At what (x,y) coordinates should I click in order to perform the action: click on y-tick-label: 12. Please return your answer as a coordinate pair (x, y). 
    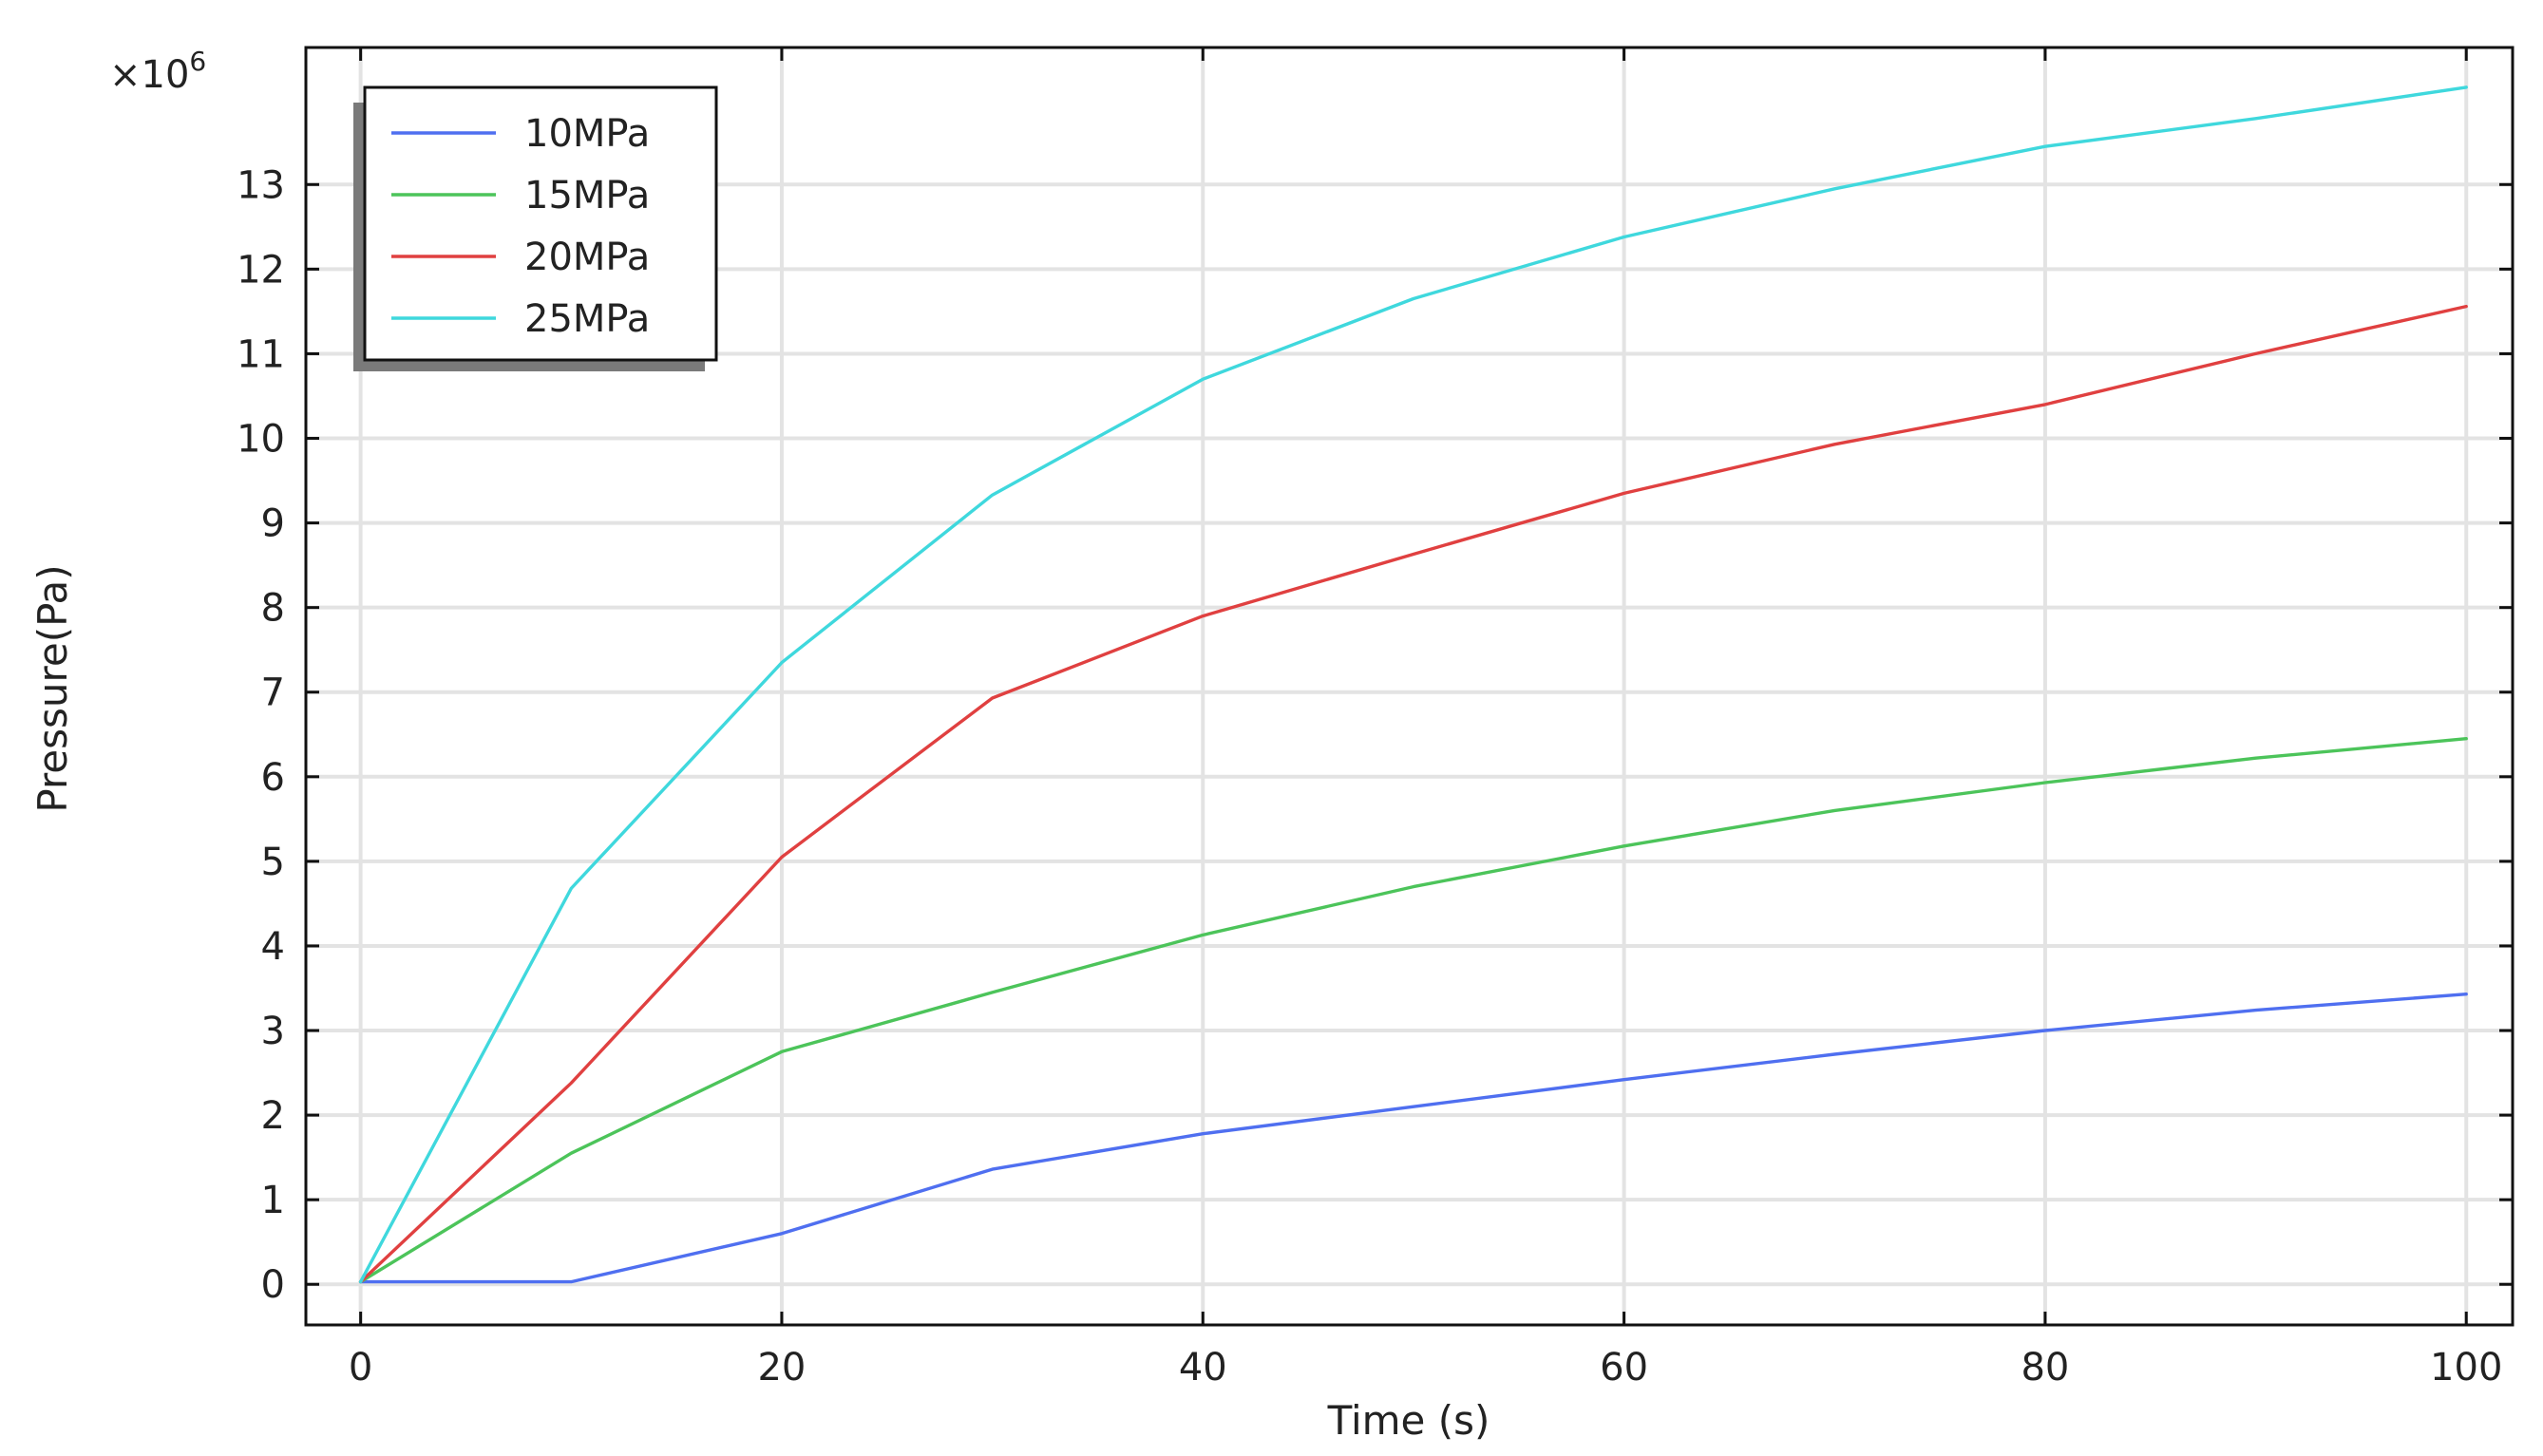
    Looking at the image, I should click on (261, 270).